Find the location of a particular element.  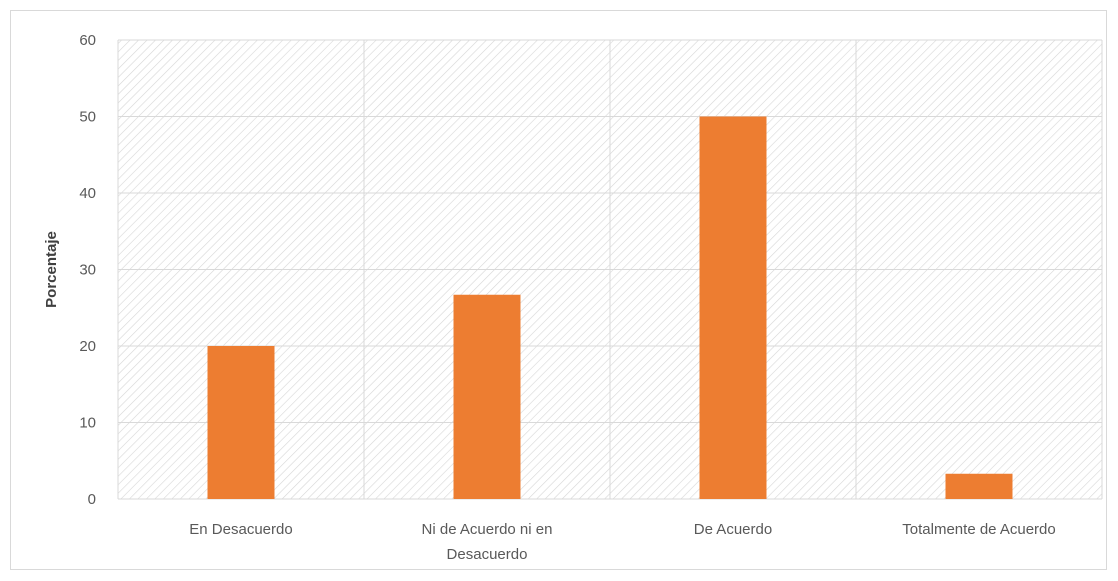

y-tick-label: 0 is located at coordinates (92, 499).